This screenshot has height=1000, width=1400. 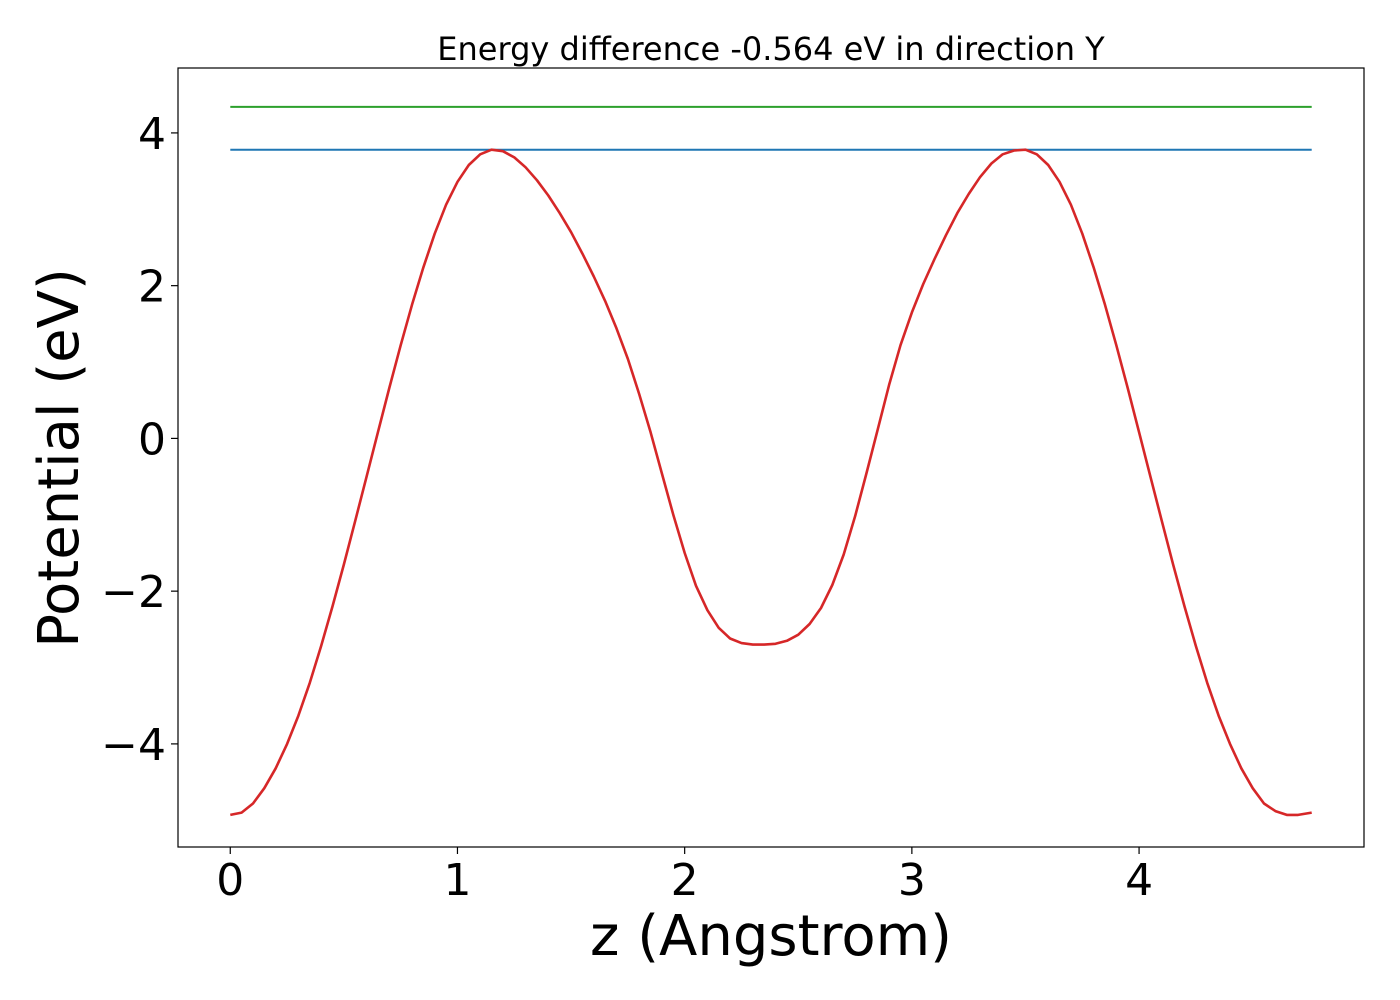 I want to click on x-tick-label: 0, so click(x=230, y=880).